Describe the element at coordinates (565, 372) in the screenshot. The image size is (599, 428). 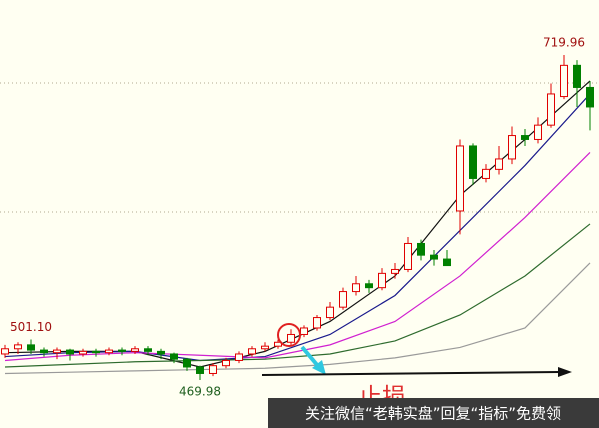
I see `trend-arrowhead` at that location.